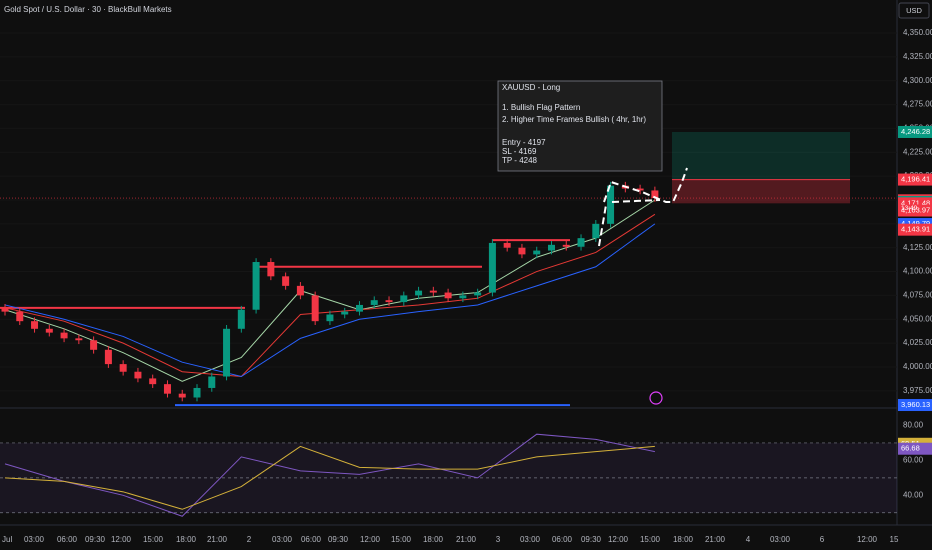 The image size is (932, 550). I want to click on x-tick-label: 15:00, so click(153, 539).